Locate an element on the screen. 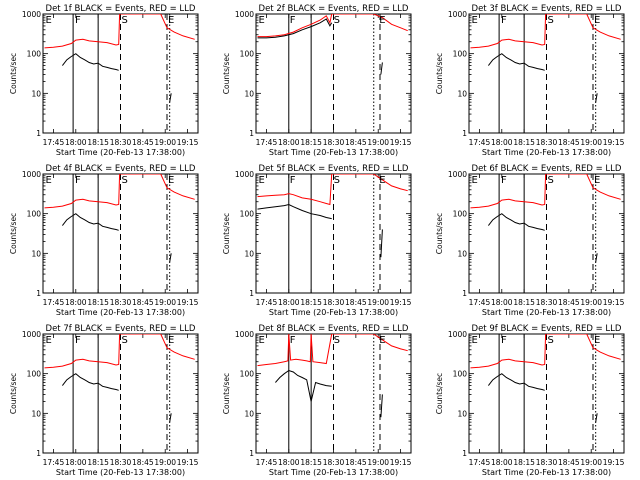 The width and height of the screenshot is (640, 480). panel-title: Det 2f BLACK = Events, RED = LLD is located at coordinates (334, 9).